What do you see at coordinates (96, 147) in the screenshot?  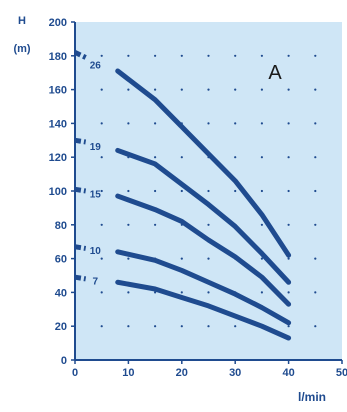 I see `series-label-19: 19` at bounding box center [96, 147].